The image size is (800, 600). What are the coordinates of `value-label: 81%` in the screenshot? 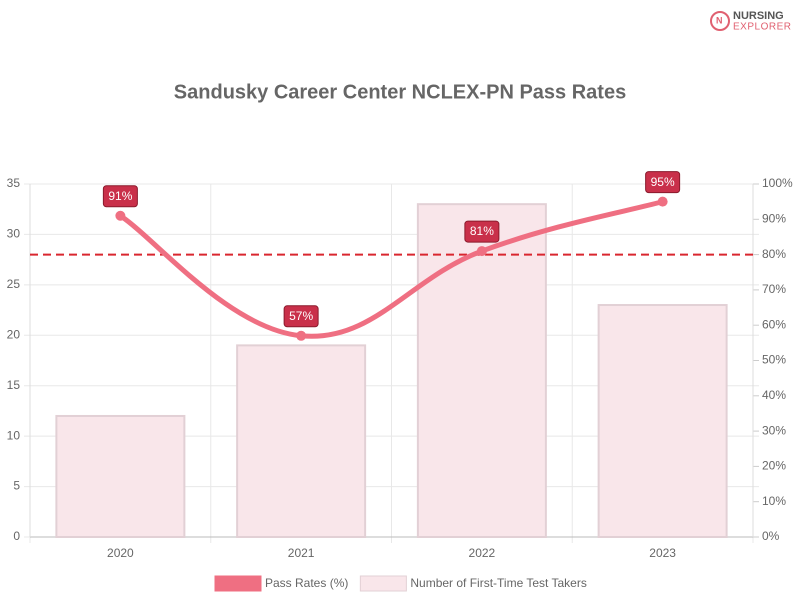 It's located at (482, 231).